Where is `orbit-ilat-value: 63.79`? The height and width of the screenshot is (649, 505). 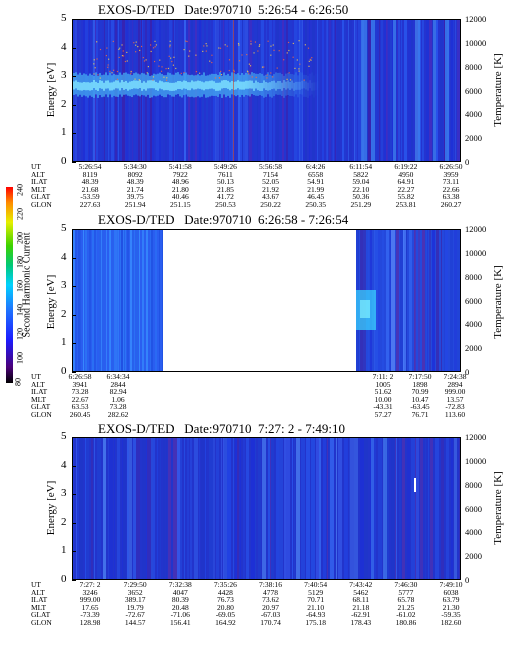
orbit-ilat-value: 63.79 is located at coordinates (451, 600).